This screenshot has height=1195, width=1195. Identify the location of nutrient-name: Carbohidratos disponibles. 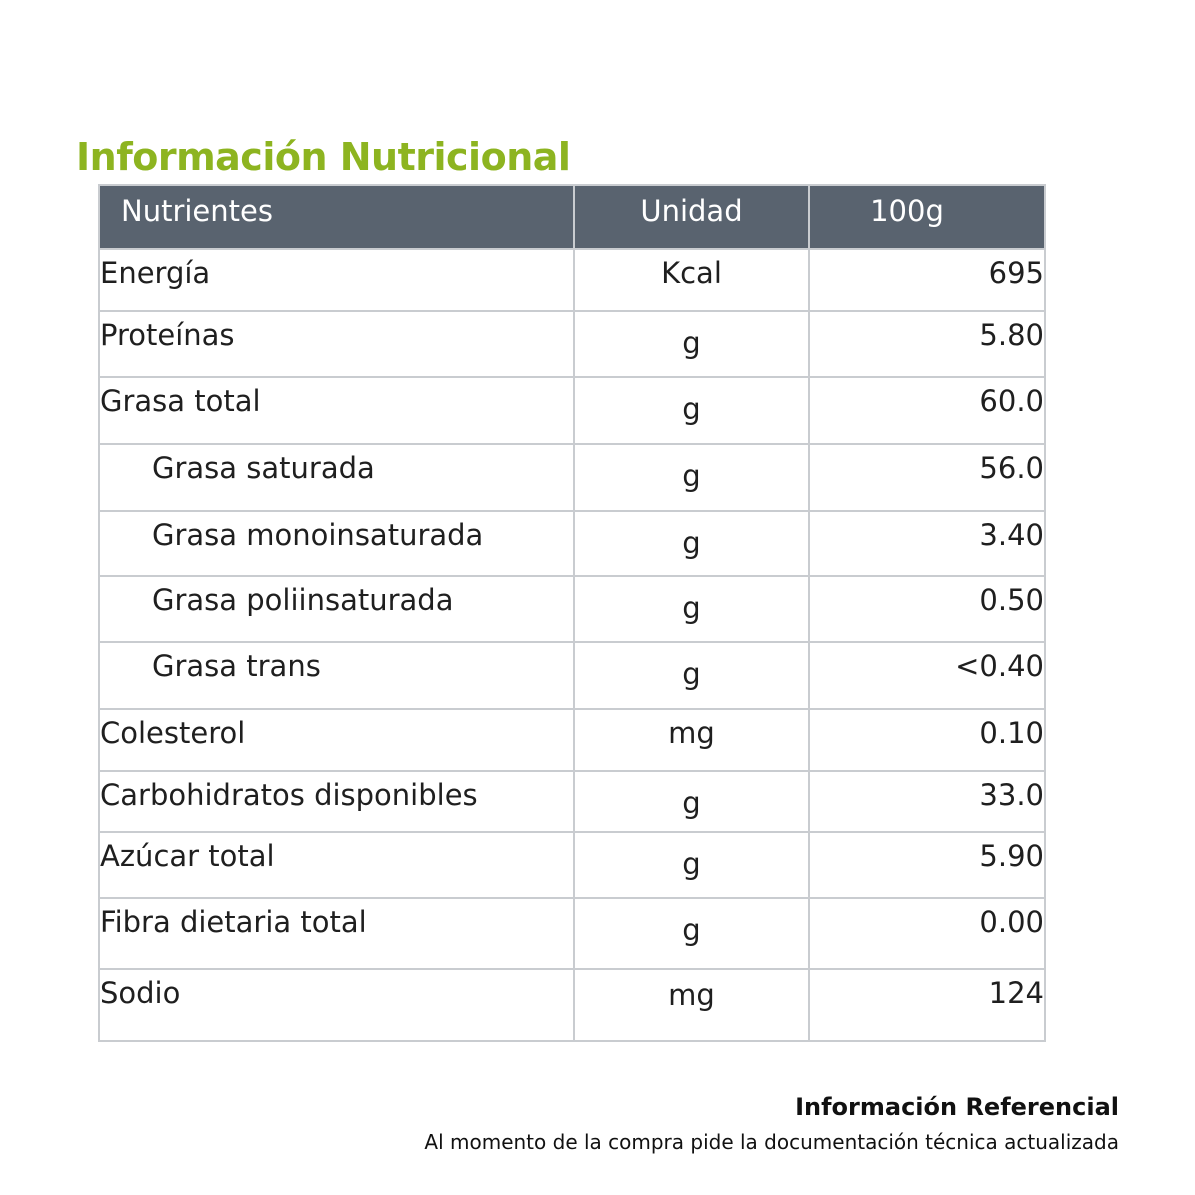
(336, 801).